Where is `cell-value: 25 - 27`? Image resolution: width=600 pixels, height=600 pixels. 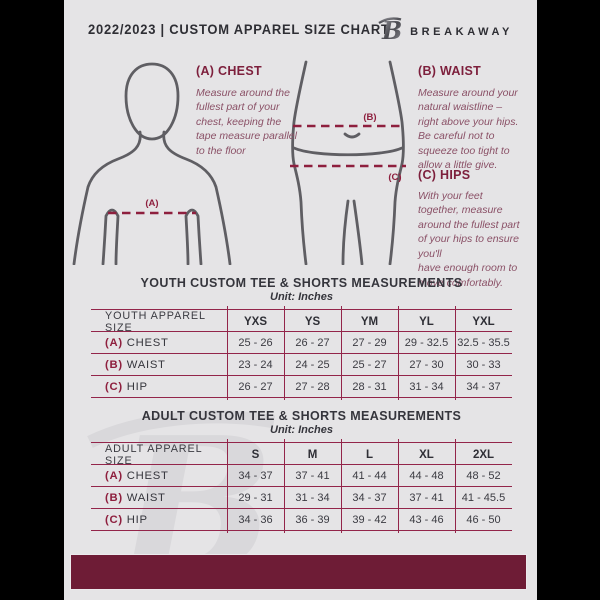 cell-value: 25 - 27 is located at coordinates (369, 364).